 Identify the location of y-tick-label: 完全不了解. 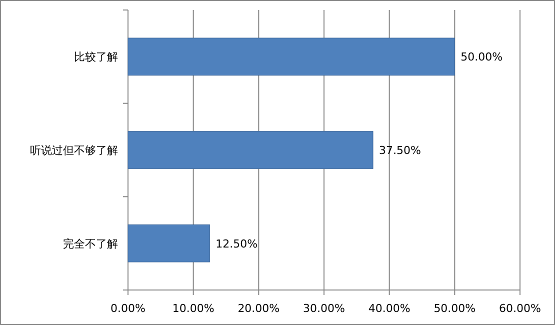
(90, 243).